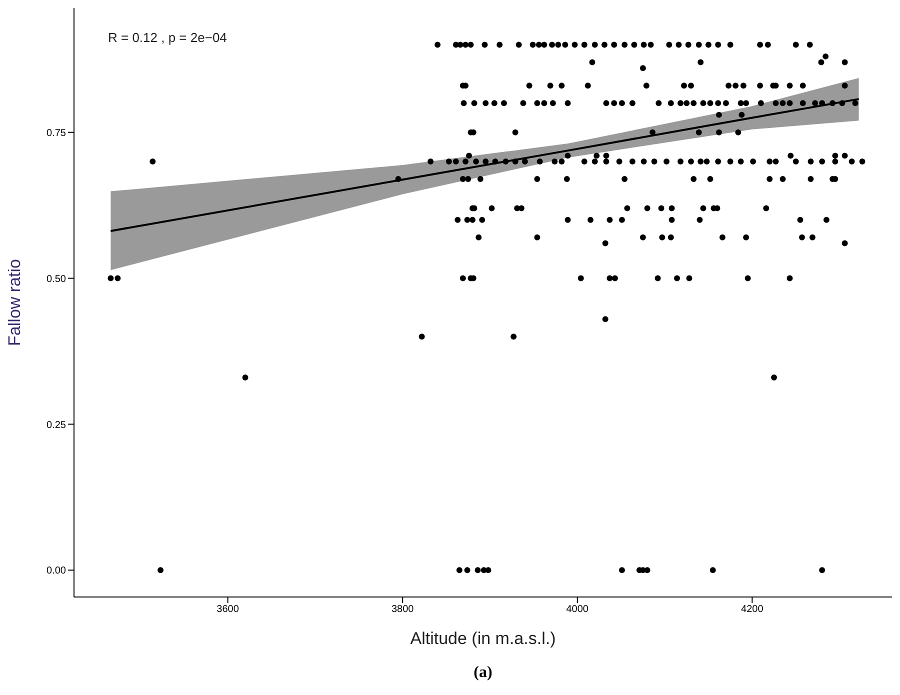 The width and height of the screenshot is (900, 695). I want to click on x-tick-label: 4200, so click(752, 610).